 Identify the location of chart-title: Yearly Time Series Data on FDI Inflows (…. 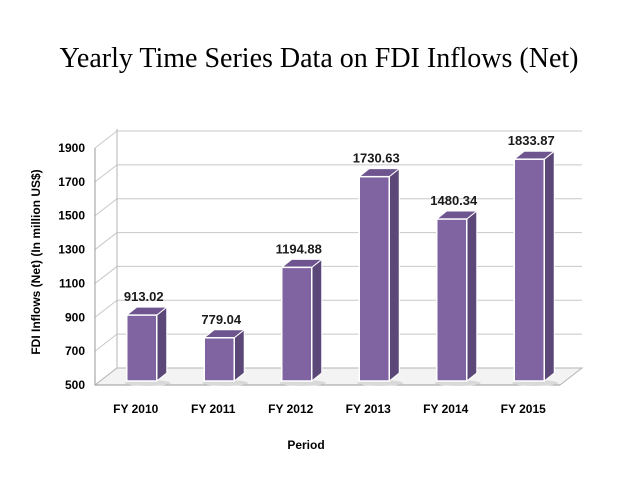
(319, 58).